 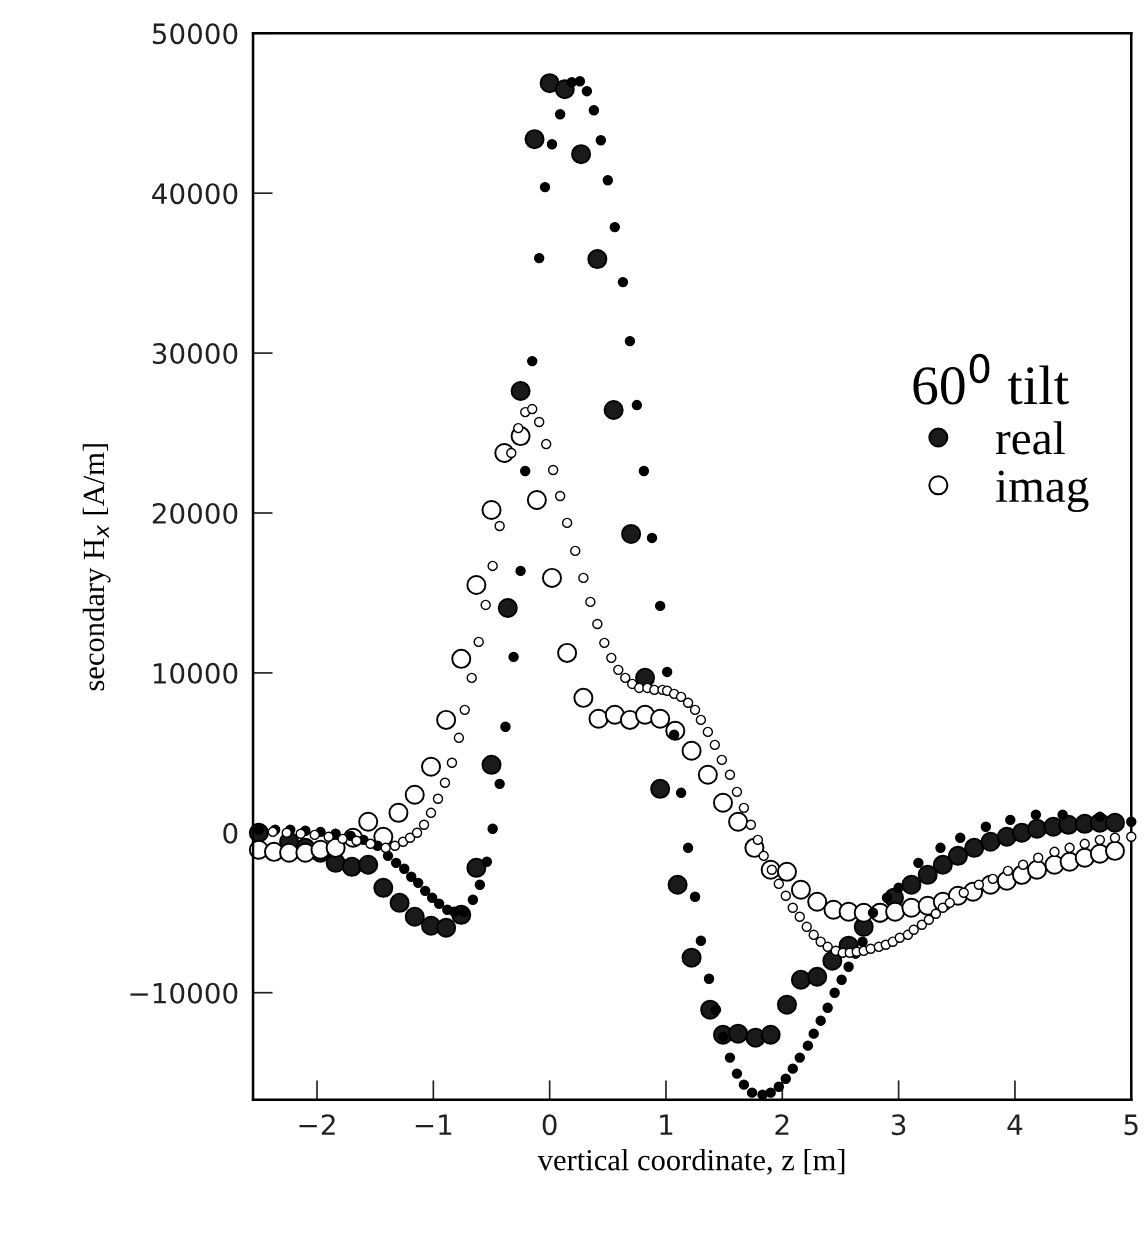 I want to click on x-tick-label: 3, so click(x=898, y=1125).